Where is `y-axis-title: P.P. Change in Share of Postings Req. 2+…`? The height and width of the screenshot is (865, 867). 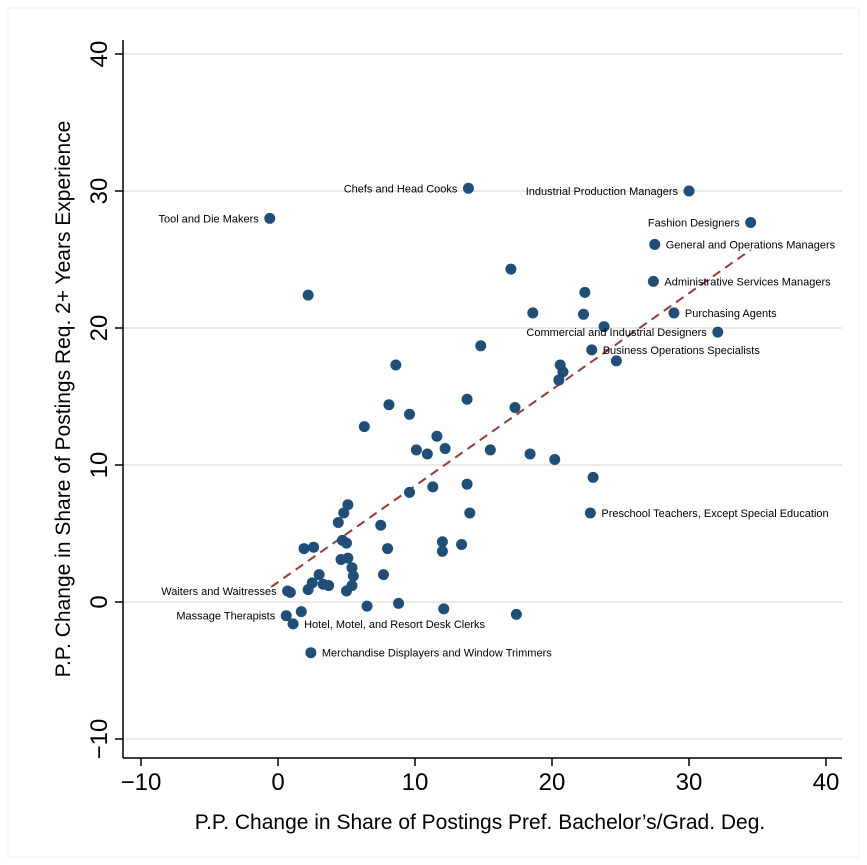 y-axis-title: P.P. Change in Share of Postings Req. 2+… is located at coordinates (63, 399).